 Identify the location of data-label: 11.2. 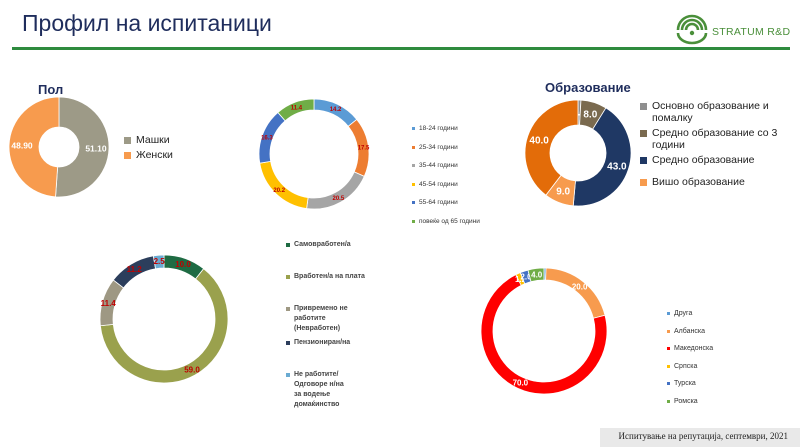
(135, 269).